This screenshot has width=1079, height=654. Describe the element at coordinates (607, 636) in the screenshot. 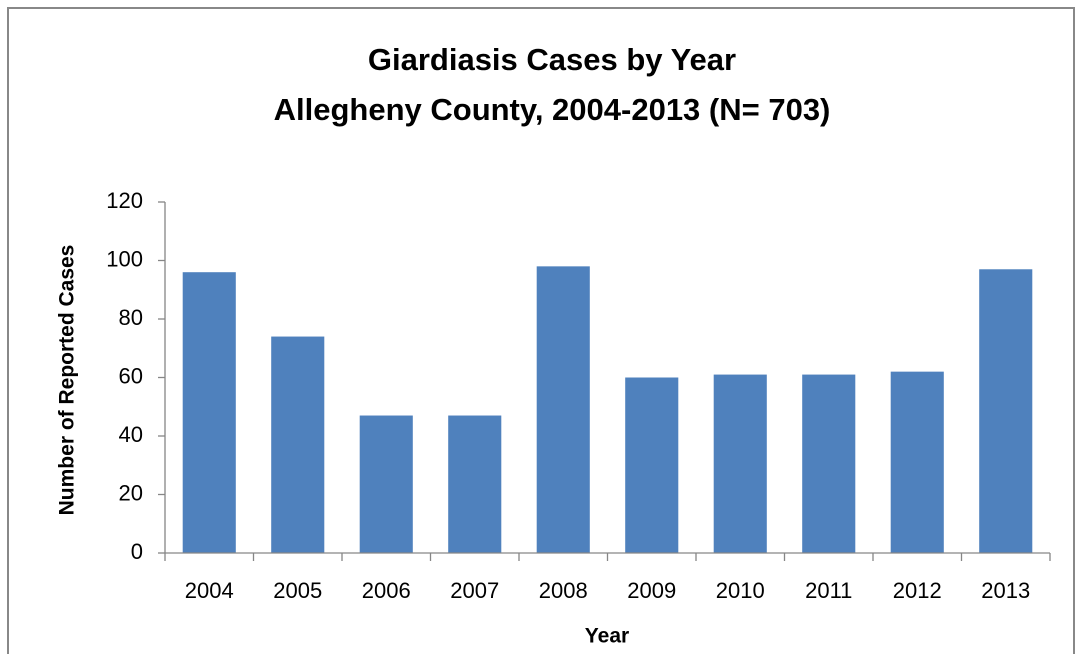

I see `x-axis-title: Year` at that location.